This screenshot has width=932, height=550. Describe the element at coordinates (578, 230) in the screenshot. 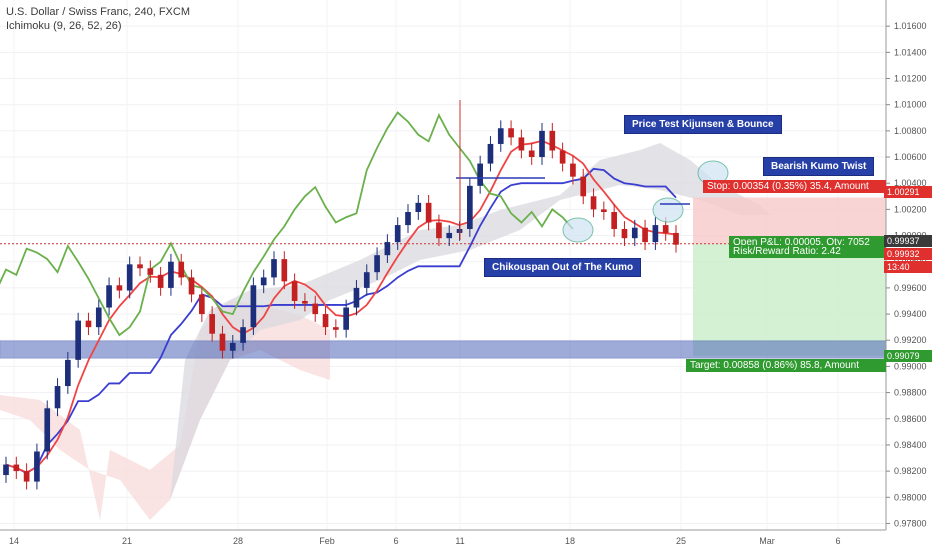

I see `highlight-circle` at that location.